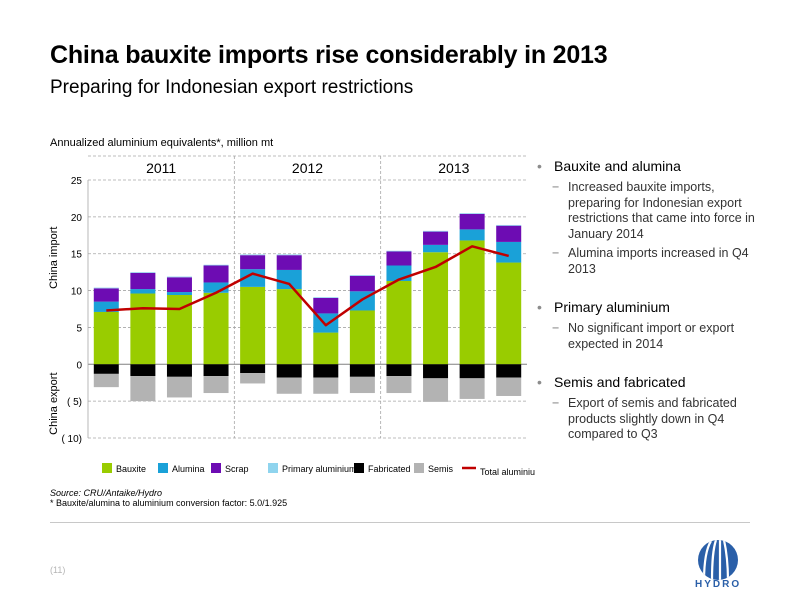 The image size is (800, 600). What do you see at coordinates (106, 493) in the screenshot?
I see `source-note: Source: CRU/Antaike/Hydro` at bounding box center [106, 493].